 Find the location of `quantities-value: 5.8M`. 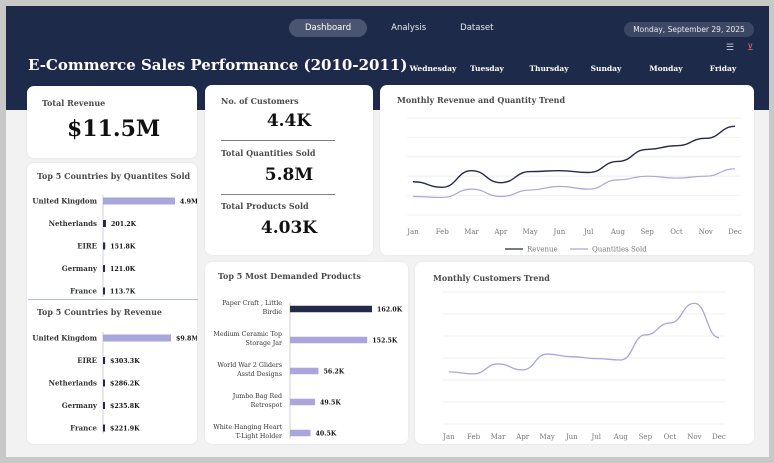

quantities-value: 5.8M is located at coordinates (289, 175).